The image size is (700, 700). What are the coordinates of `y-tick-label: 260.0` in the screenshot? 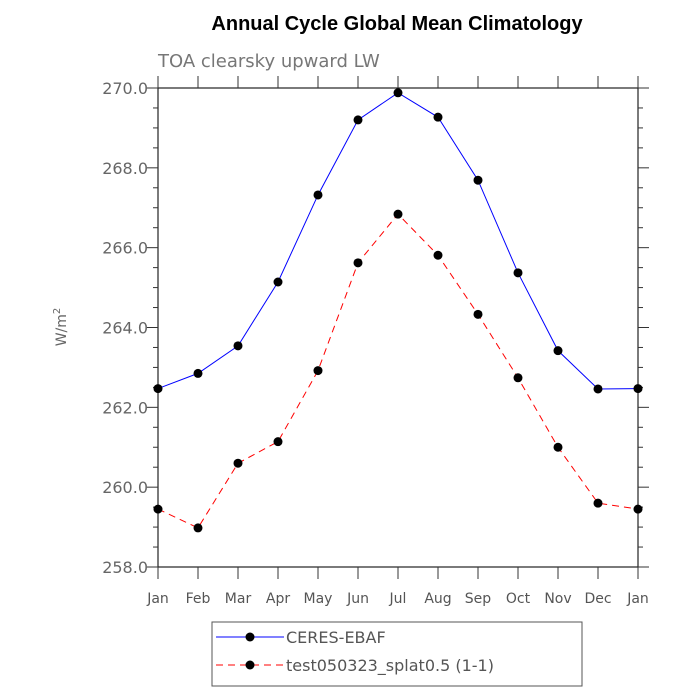 It's located at (125, 487).